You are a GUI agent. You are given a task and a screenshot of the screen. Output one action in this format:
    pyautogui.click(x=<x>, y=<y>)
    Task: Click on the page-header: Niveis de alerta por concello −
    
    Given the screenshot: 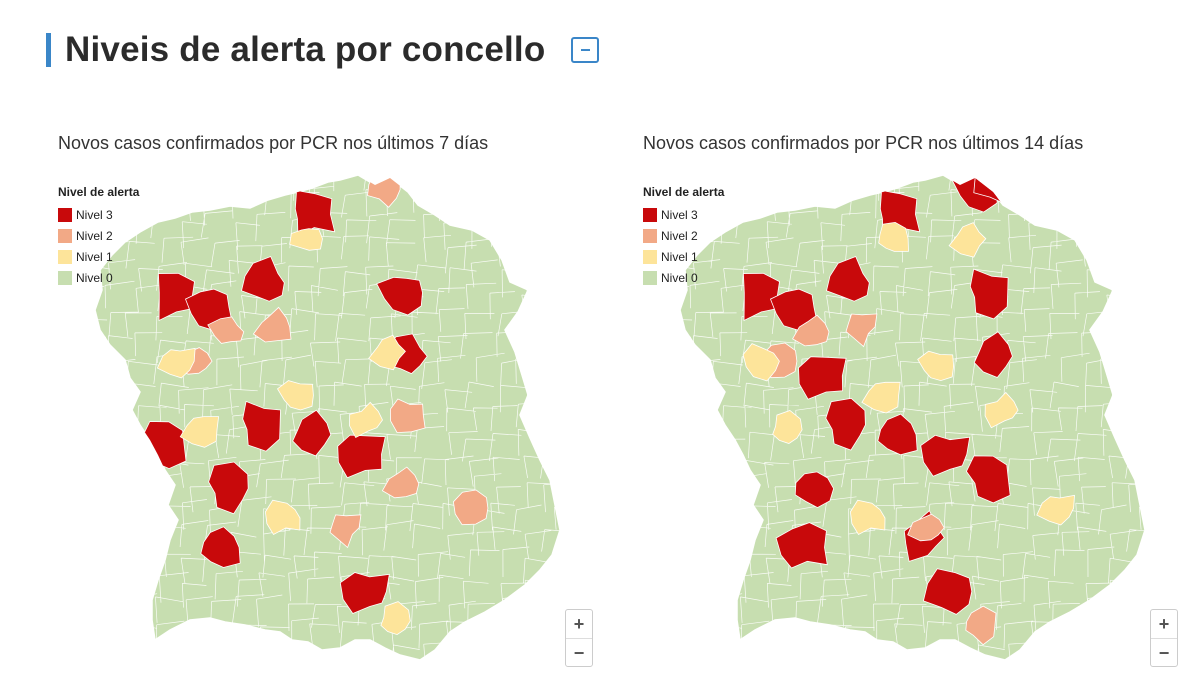 What is the action you would take?
    pyautogui.click(x=323, y=50)
    